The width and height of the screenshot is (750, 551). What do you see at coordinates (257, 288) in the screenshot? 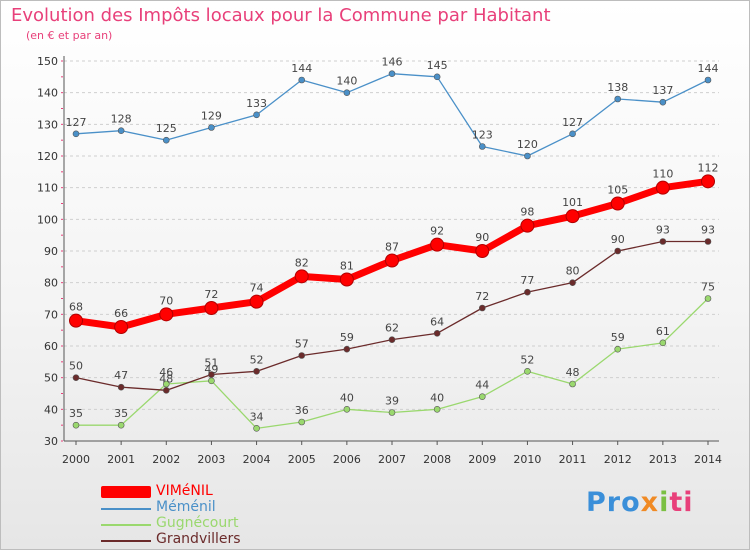
I see `data-label: 74` at bounding box center [257, 288].